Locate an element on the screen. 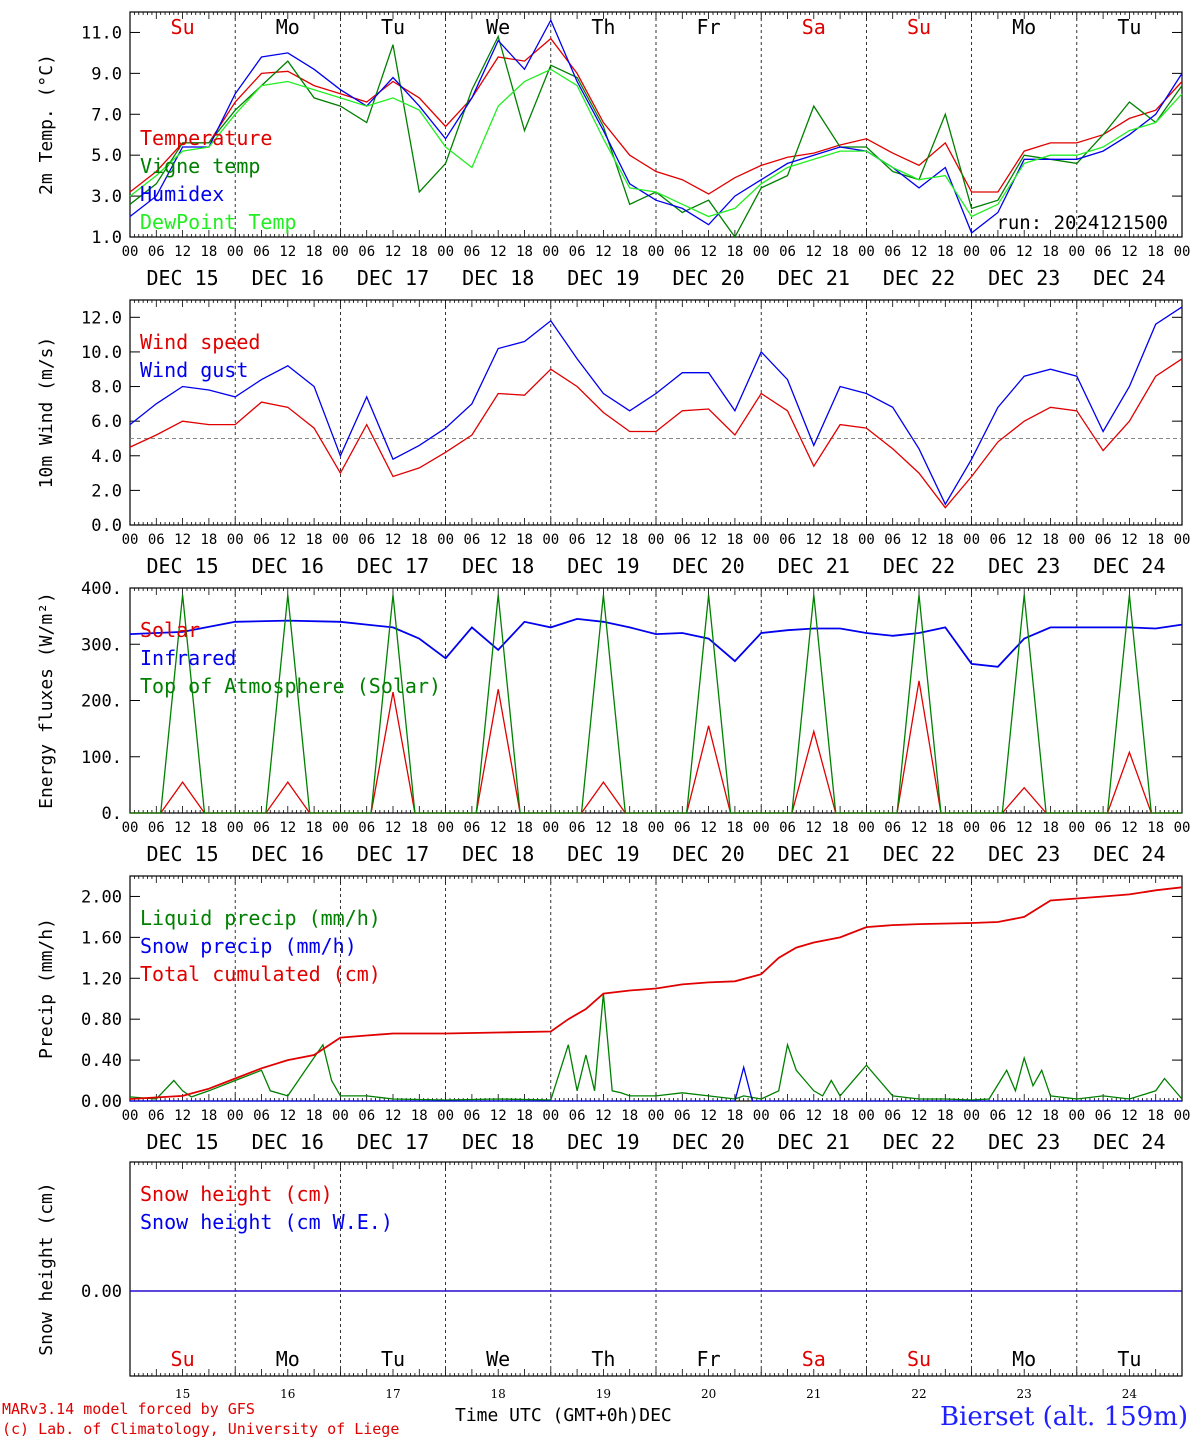 This screenshot has width=1194, height=1440. weekday-label: Su is located at coordinates (919, 27).